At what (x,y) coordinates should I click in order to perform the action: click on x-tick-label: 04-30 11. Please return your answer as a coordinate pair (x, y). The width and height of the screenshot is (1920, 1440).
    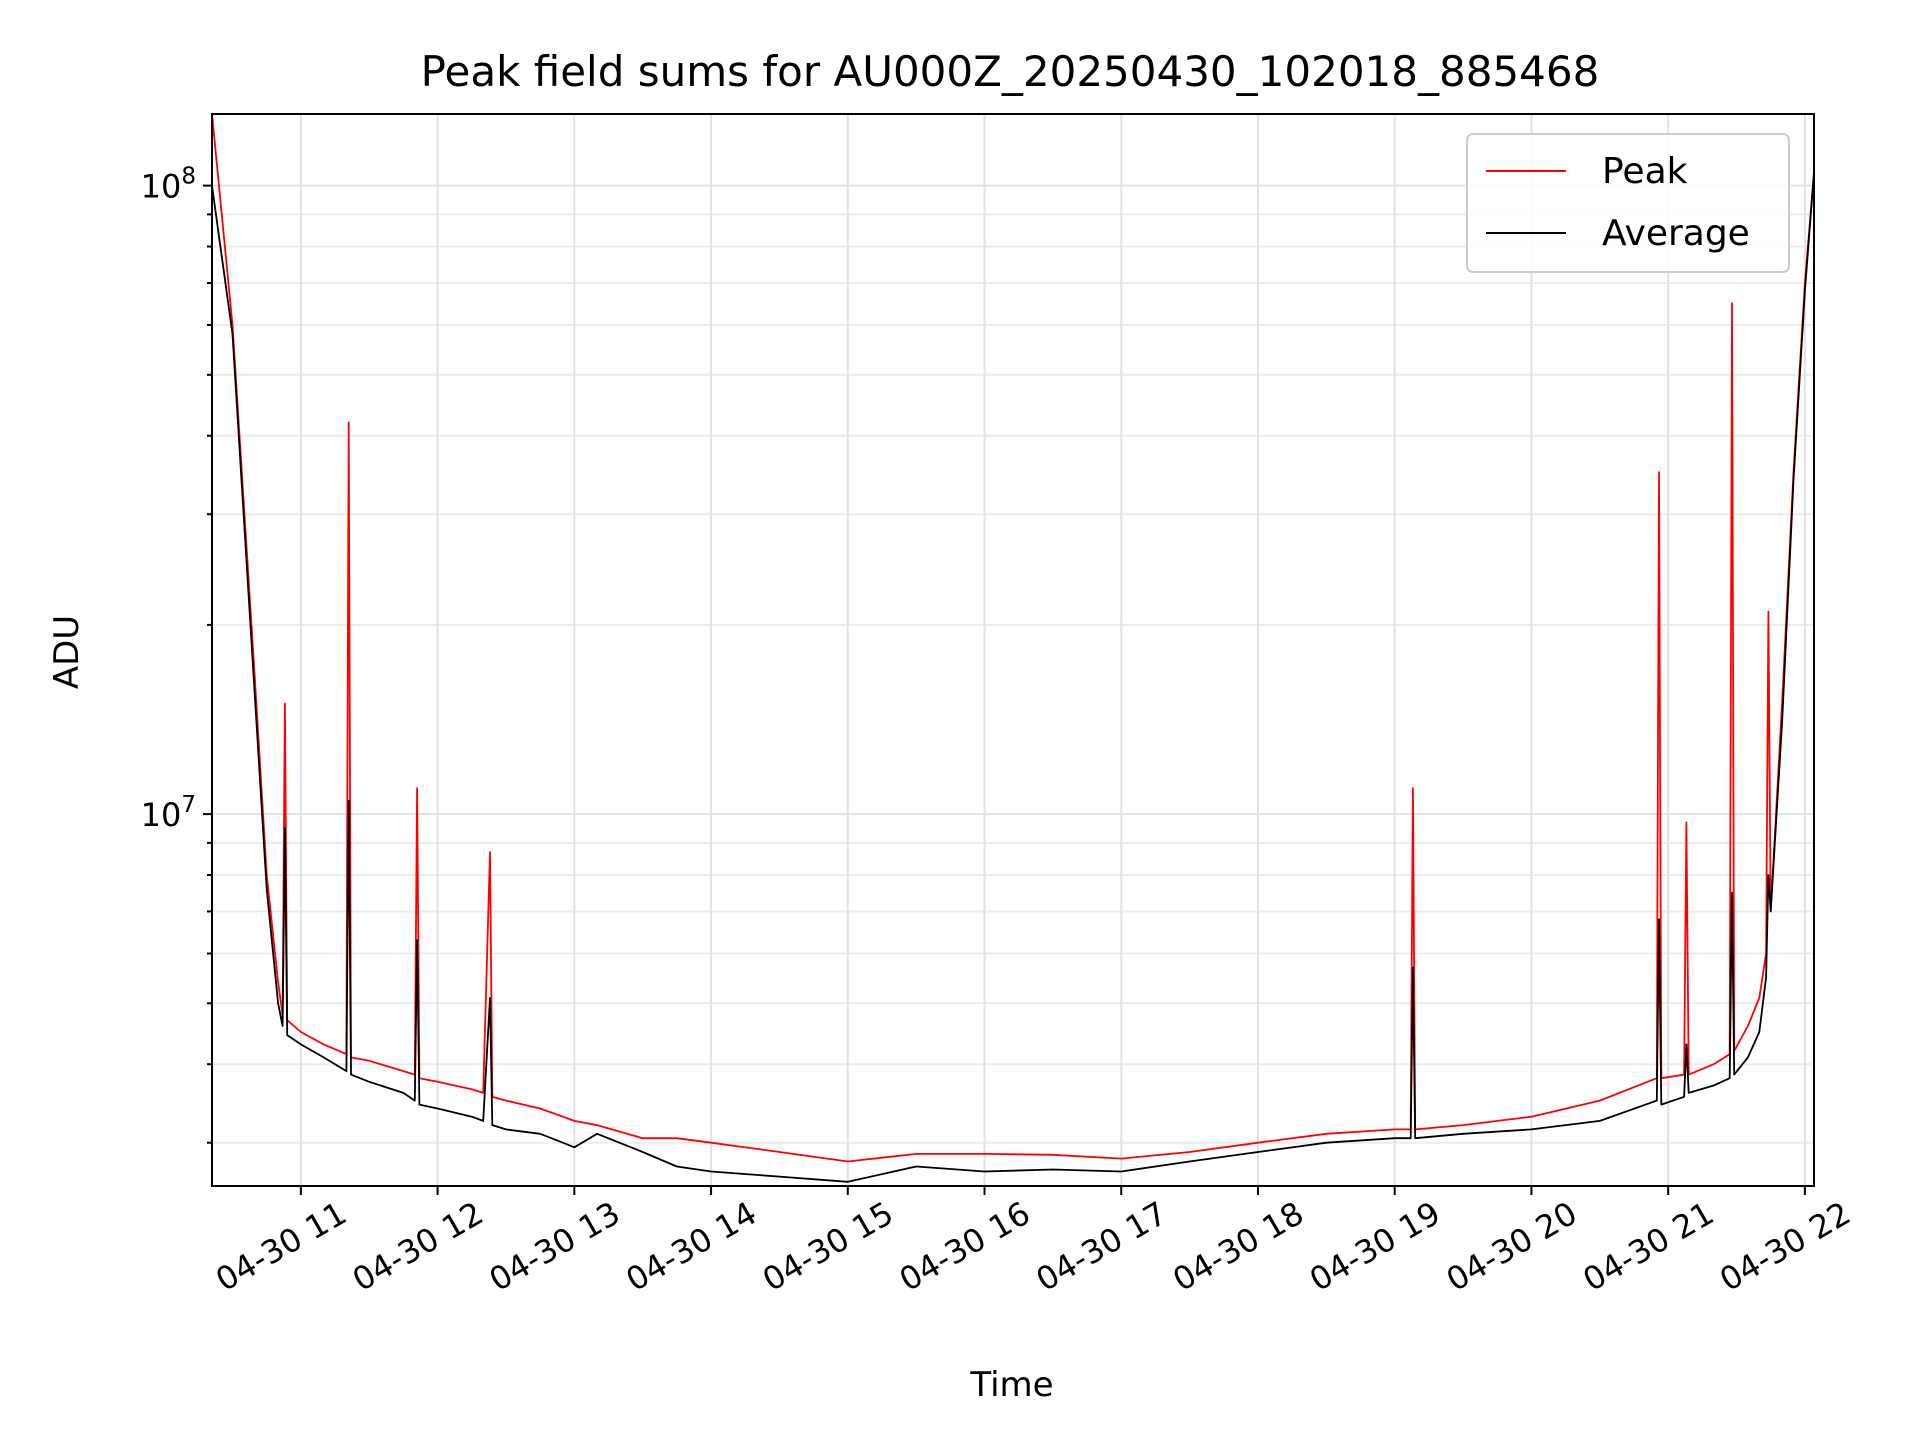
    Looking at the image, I should click on (281, 1246).